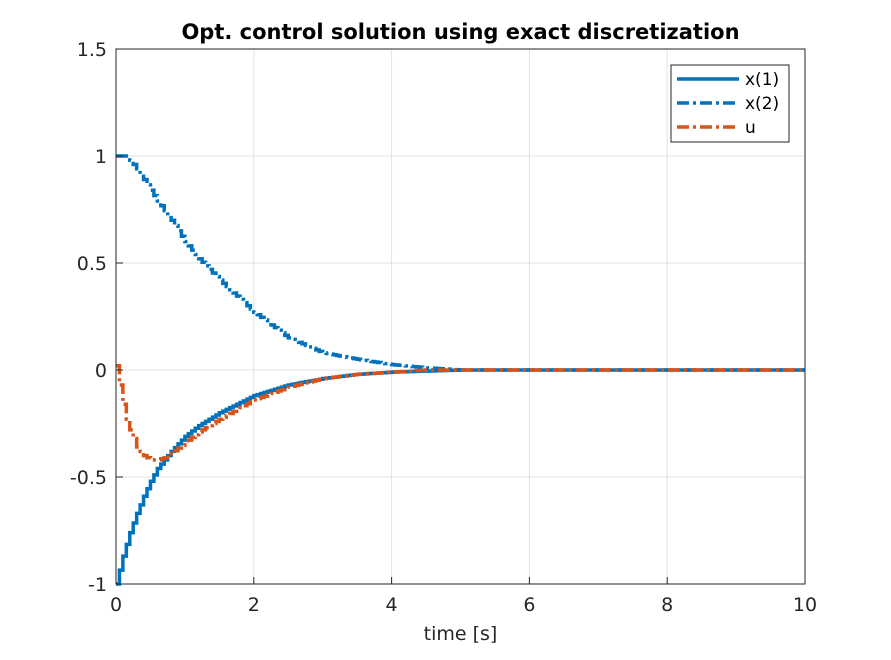 Image resolution: width=891 pixels, height=660 pixels. What do you see at coordinates (101, 157) in the screenshot?
I see `y-tick-label: 1` at bounding box center [101, 157].